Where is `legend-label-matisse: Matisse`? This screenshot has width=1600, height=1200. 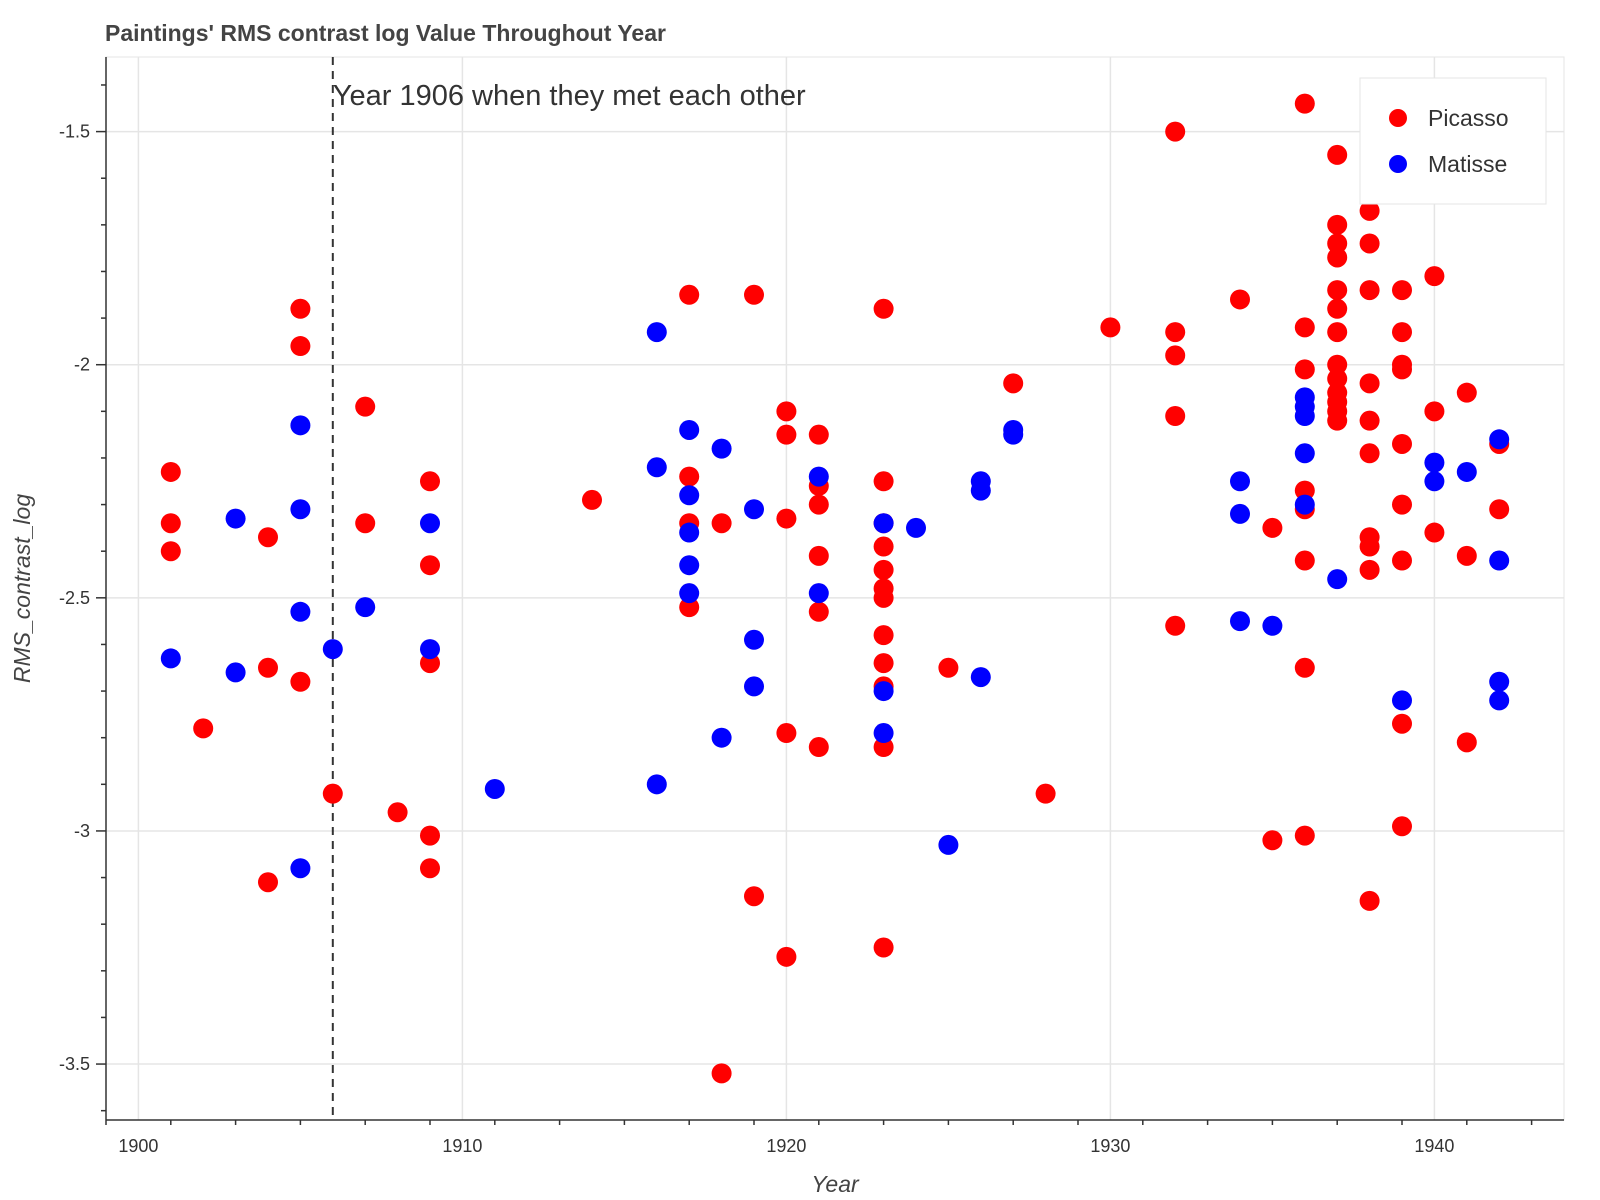 legend-label-matisse: Matisse is located at coordinates (1467, 164).